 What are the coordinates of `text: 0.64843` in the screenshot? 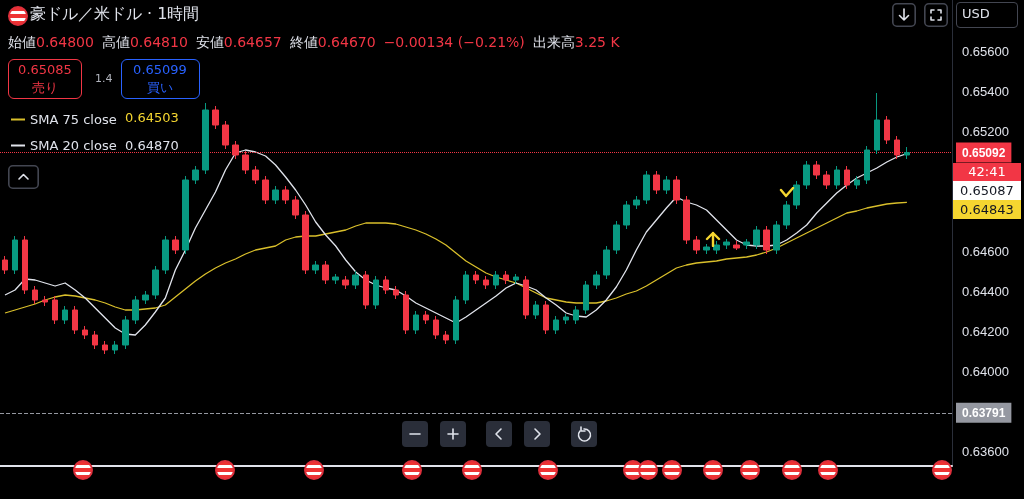 It's located at (987, 209).